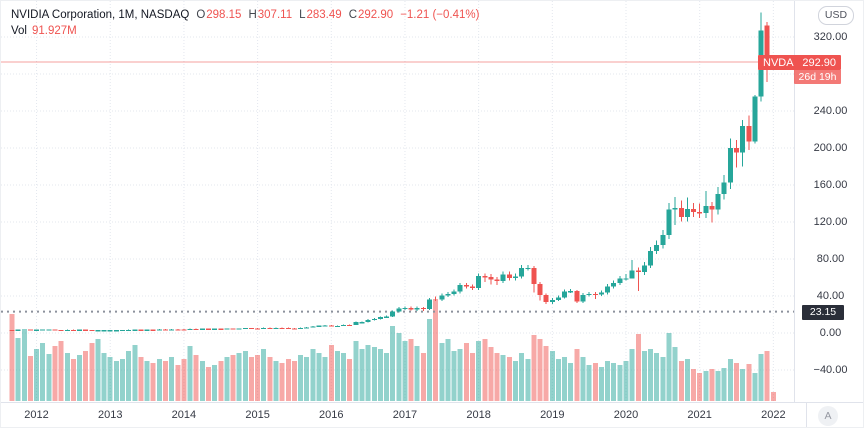  What do you see at coordinates (219, 15) in the screenshot?
I see `ohlc-open: O298.15` at bounding box center [219, 15].